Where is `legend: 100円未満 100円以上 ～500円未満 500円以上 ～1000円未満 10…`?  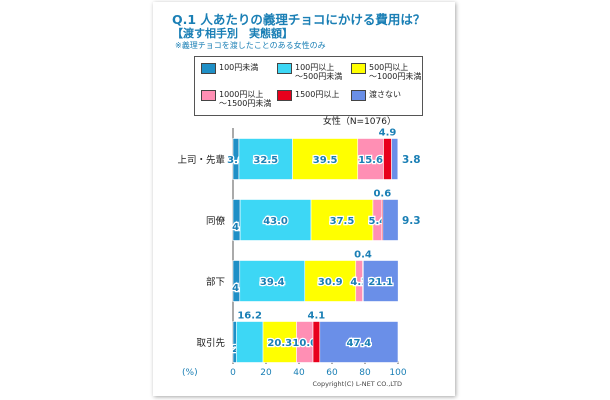 legend: 100円未満 100円以上 ～500円未満 500円以上 ～1000円未満 10… is located at coordinates (308, 86).